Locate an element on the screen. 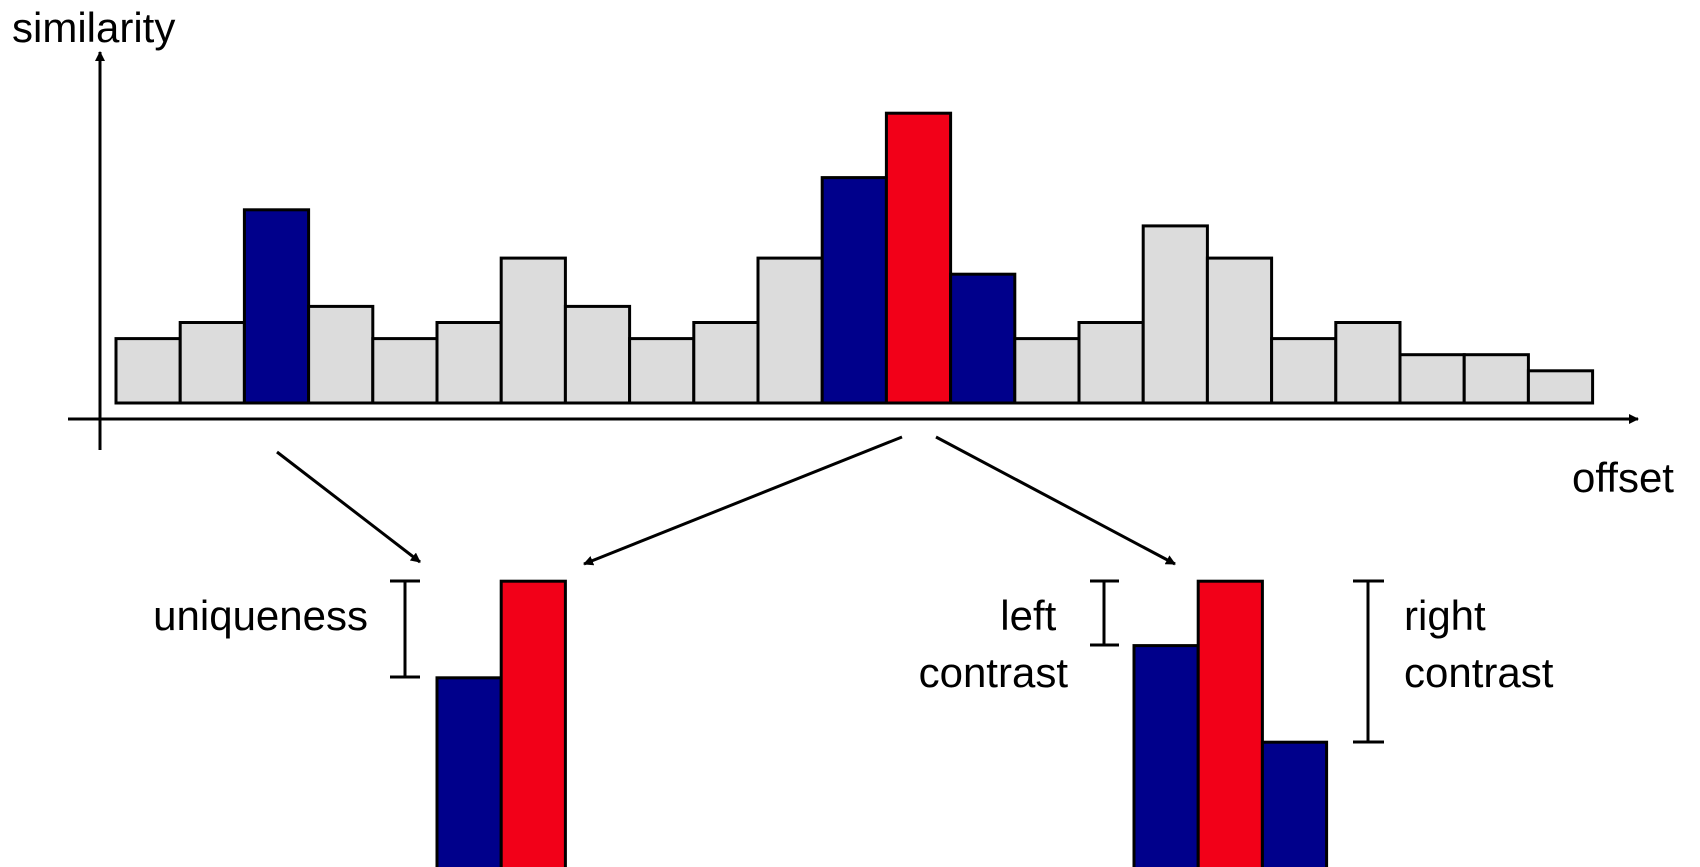  uniqueness-detail is located at coordinates (501, 723).